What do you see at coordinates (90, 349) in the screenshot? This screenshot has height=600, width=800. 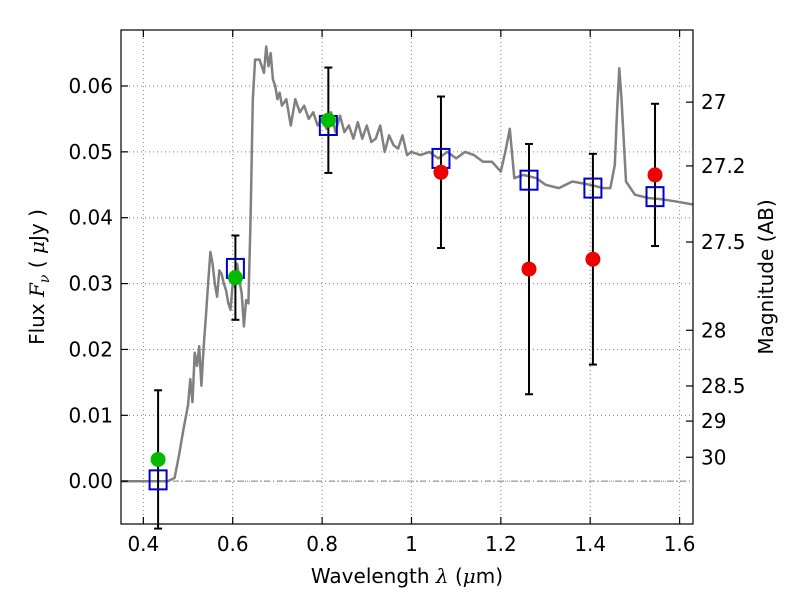 I see `y-tick-label: 0.02` at bounding box center [90, 349].